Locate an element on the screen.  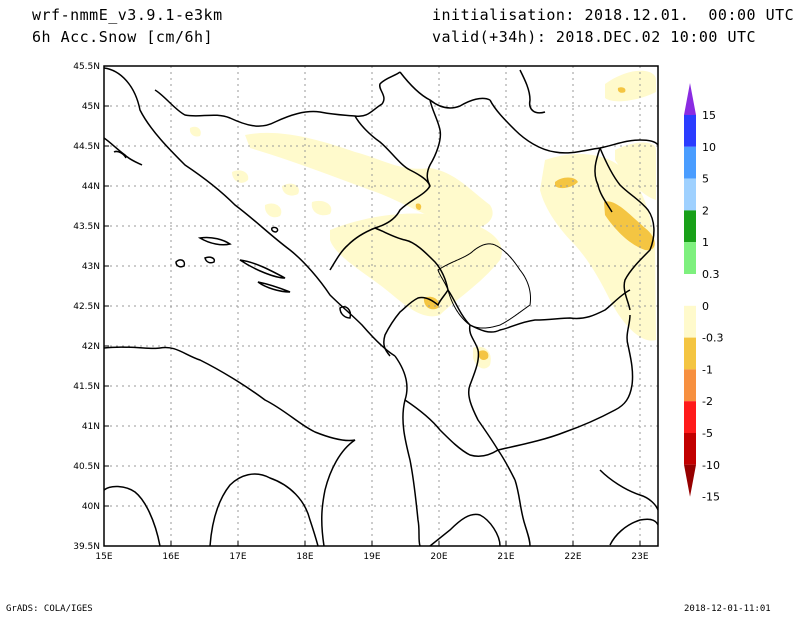
lon-tick-label: 15E is located at coordinates (103, 557).